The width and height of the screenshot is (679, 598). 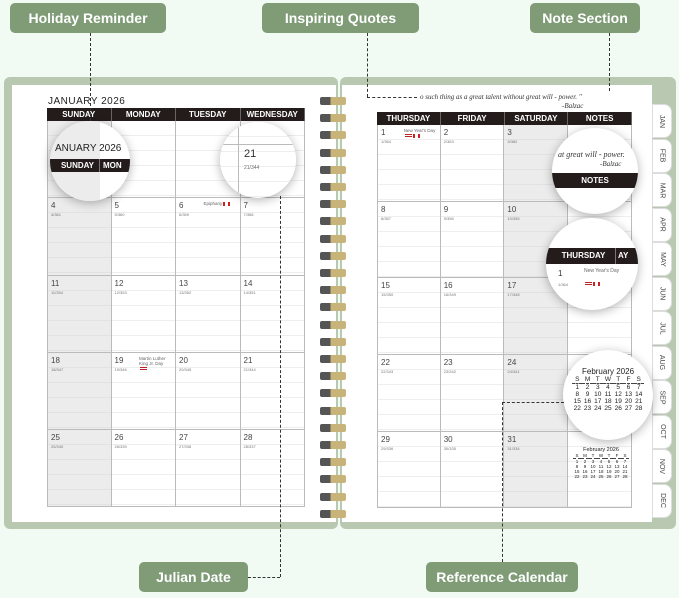 What do you see at coordinates (88, 18) in the screenshot?
I see `holiday-reminder-label: Holiday Reminder` at bounding box center [88, 18].